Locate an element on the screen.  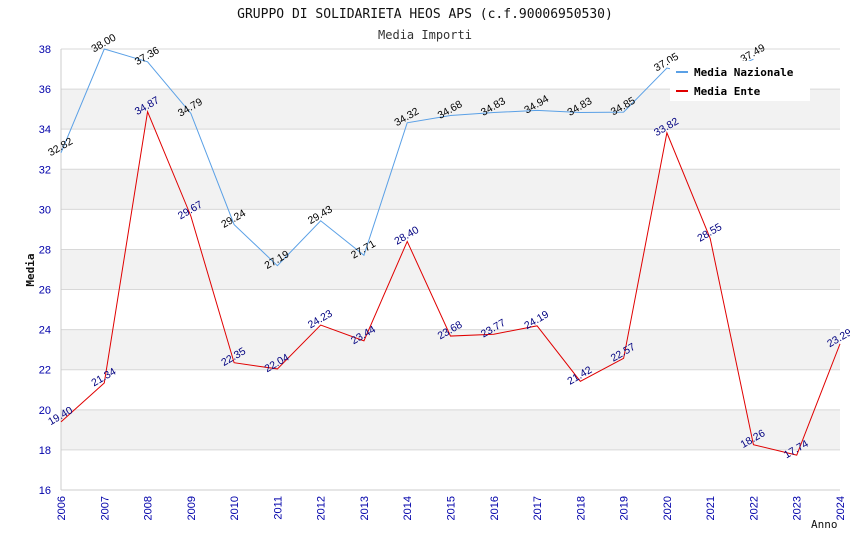
data-label: 37.36 is located at coordinates (147, 56).